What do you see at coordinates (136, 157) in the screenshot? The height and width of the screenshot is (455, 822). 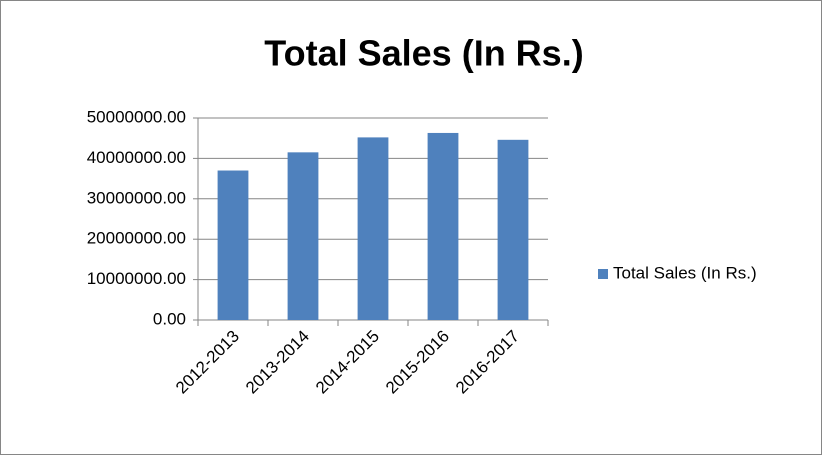 I see `y-tick-label: 40000000.00` at bounding box center [136, 157].